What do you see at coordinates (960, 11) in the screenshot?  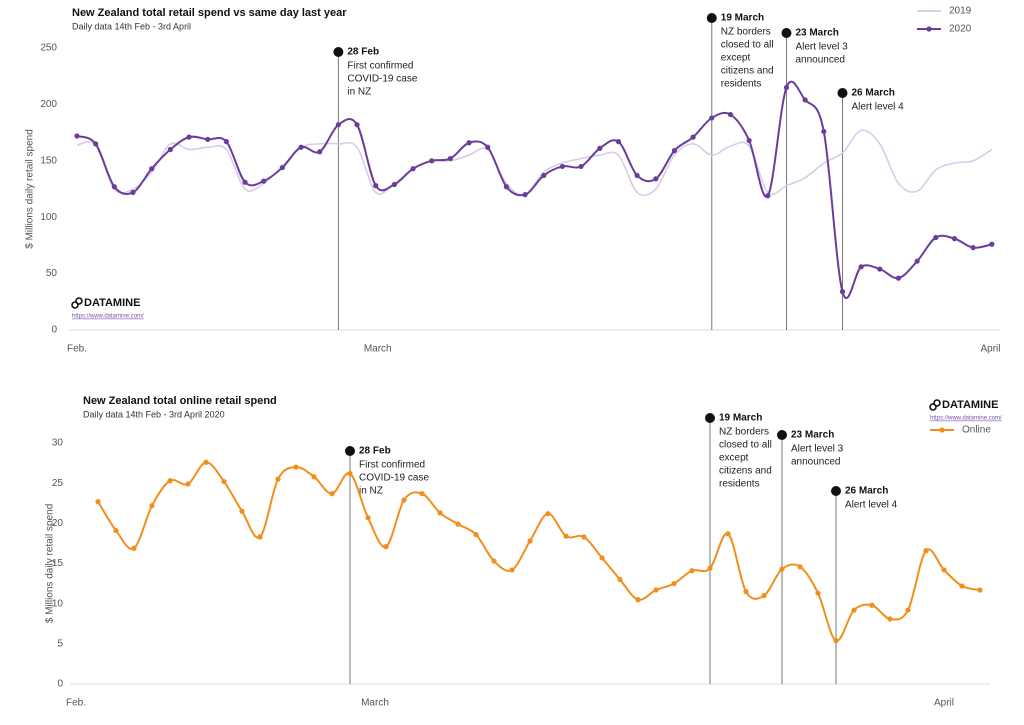 I see `legend-label: 2019` at bounding box center [960, 11].